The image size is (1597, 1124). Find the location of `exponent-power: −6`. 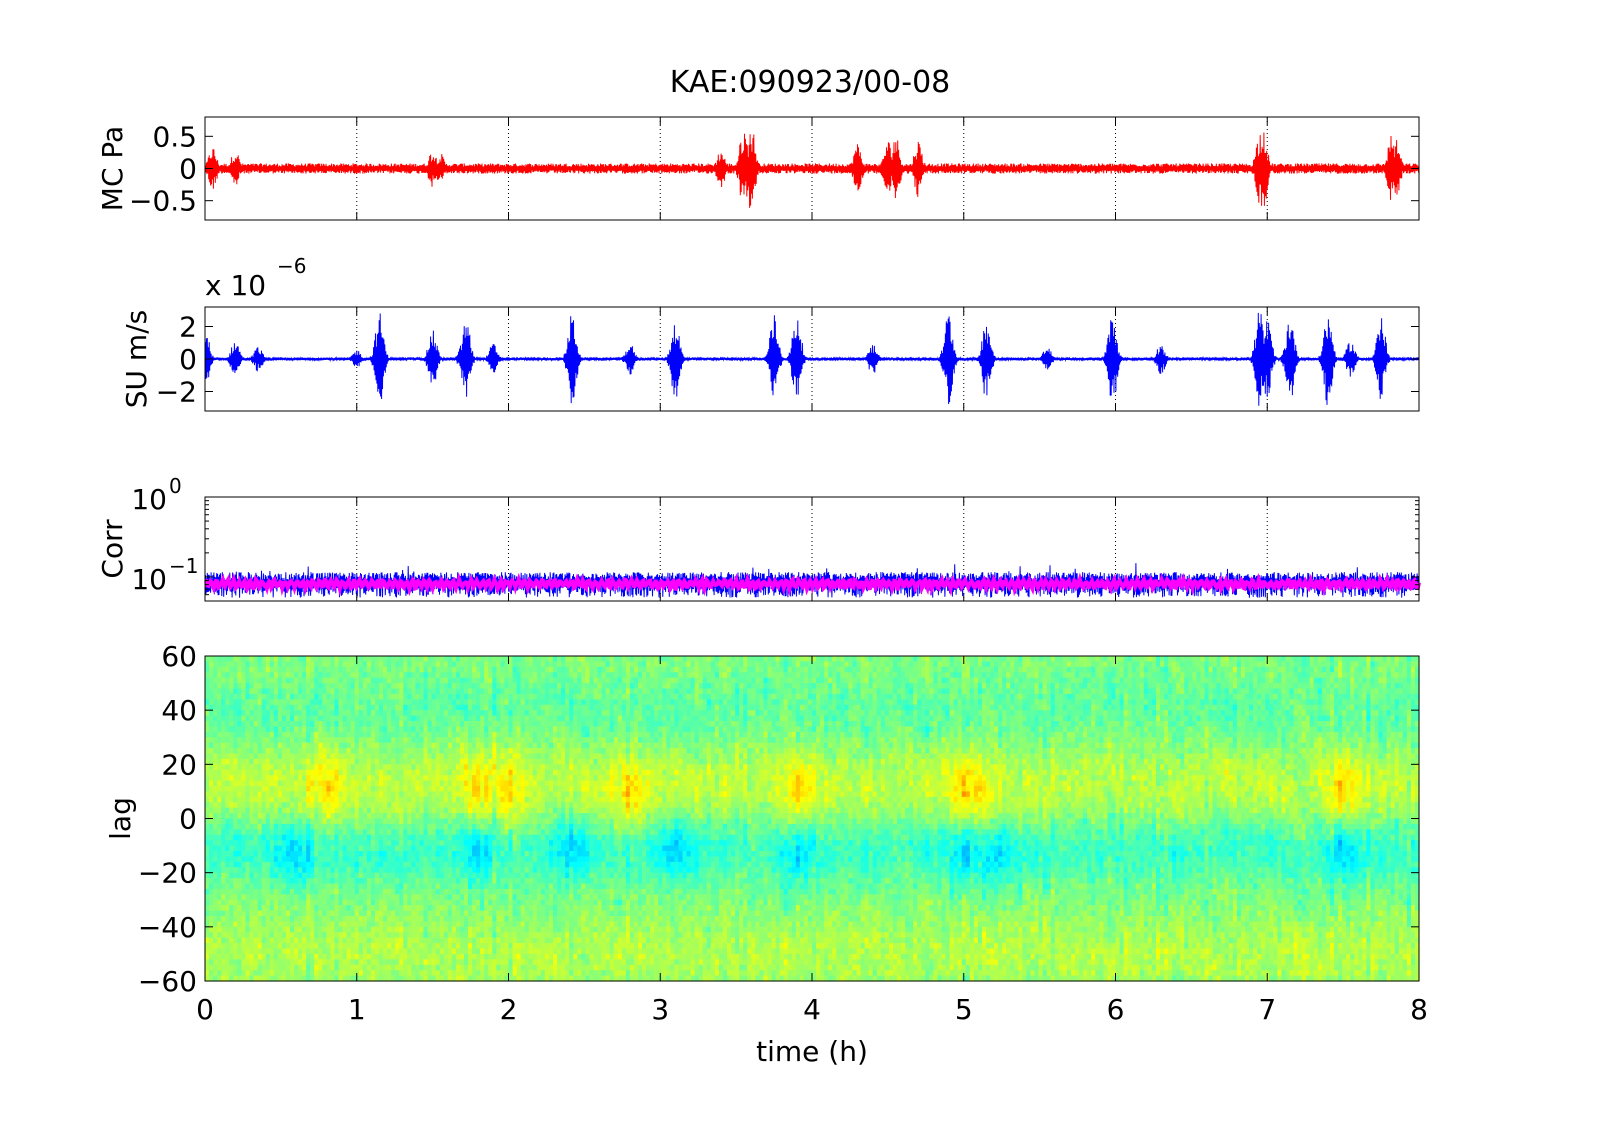

exponent-power: −6 is located at coordinates (291, 266).